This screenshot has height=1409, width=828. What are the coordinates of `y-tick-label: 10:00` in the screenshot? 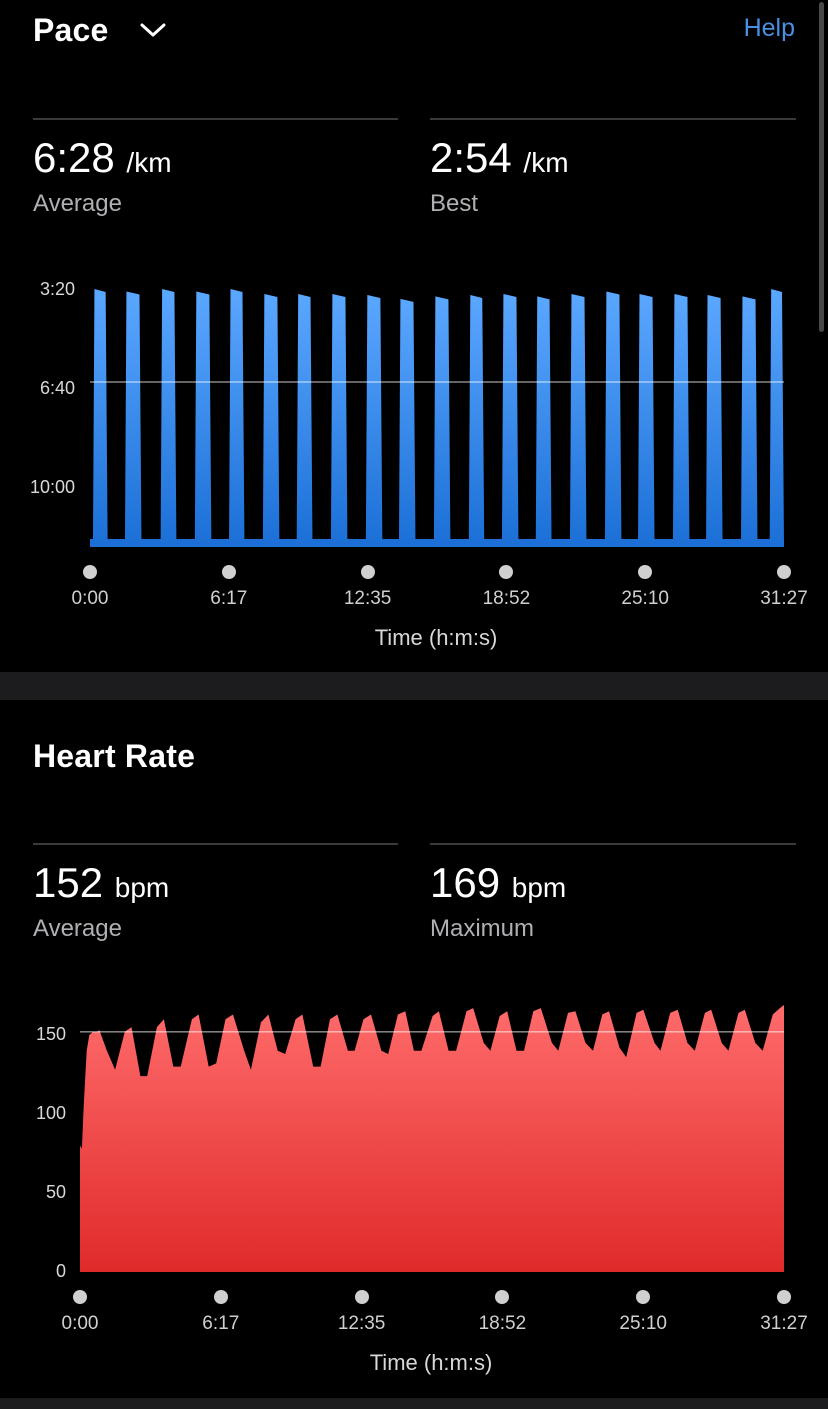 It's located at (52, 487).